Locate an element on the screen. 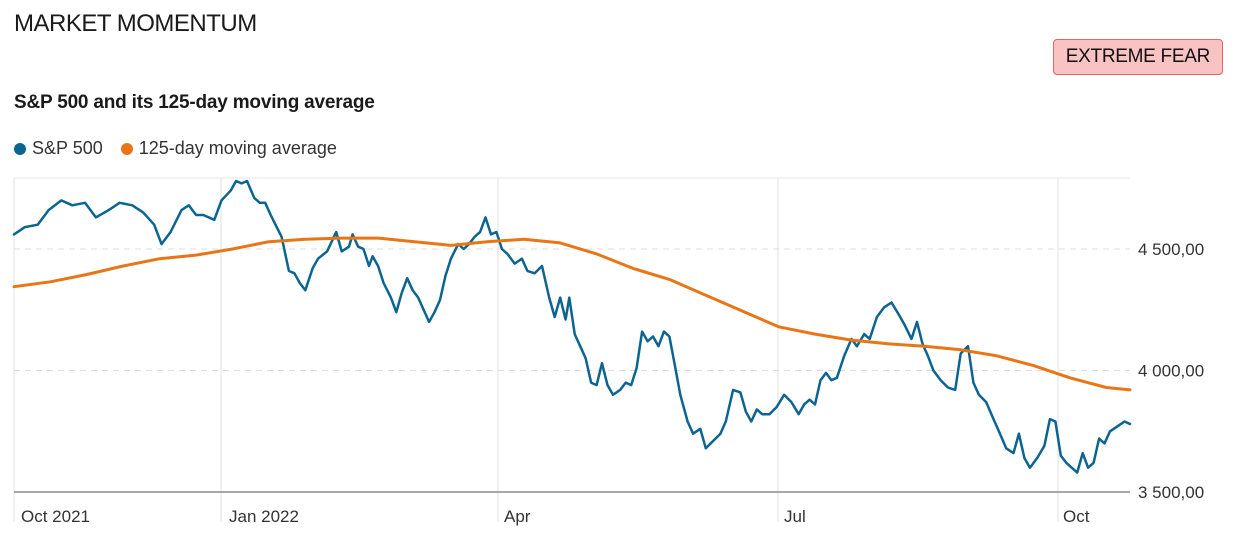 The image size is (1242, 533). legend-dot-sp500 is located at coordinates (20, 148).